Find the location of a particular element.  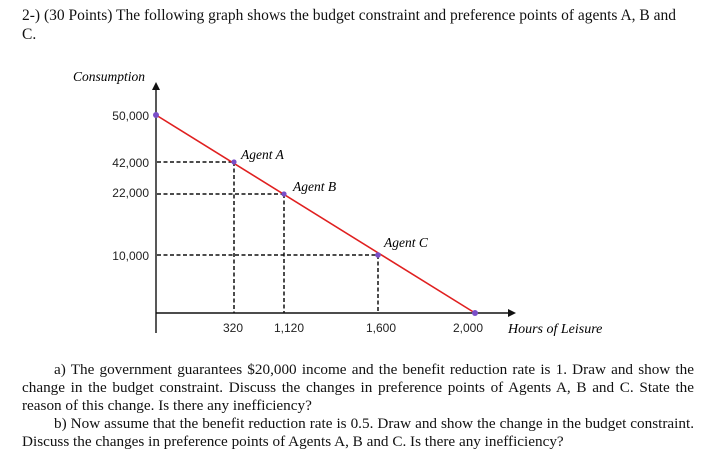

x-axis-arrow is located at coordinates (512, 313).